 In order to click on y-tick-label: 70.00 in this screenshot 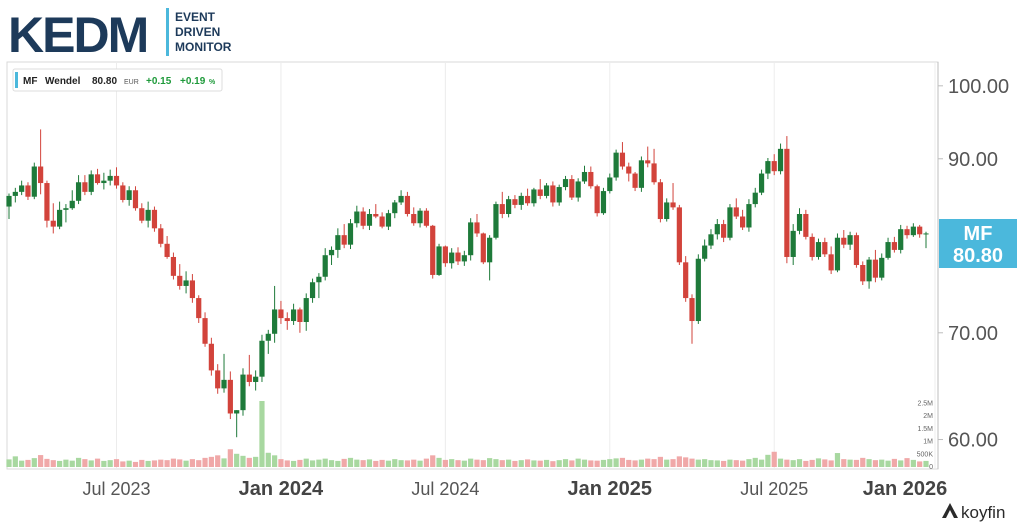, I will do `click(973, 334)`.